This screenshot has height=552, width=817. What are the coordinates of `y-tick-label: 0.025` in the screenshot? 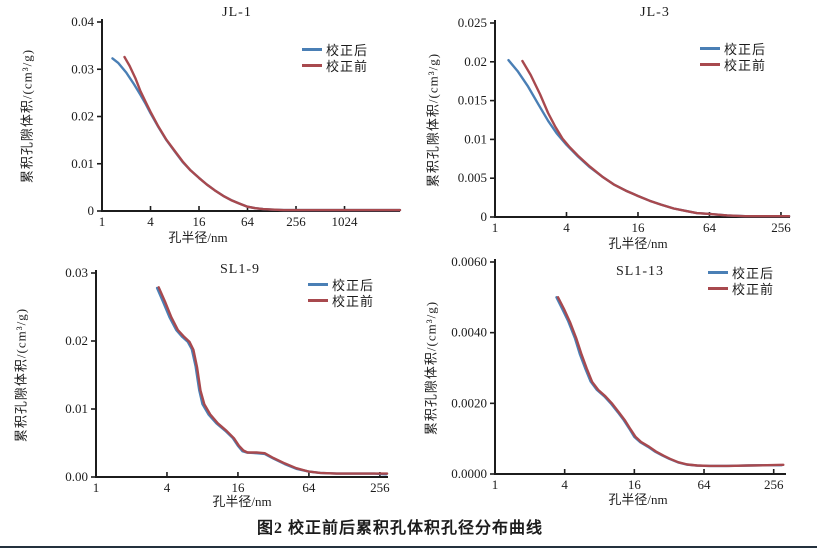 It's located at (472, 22).